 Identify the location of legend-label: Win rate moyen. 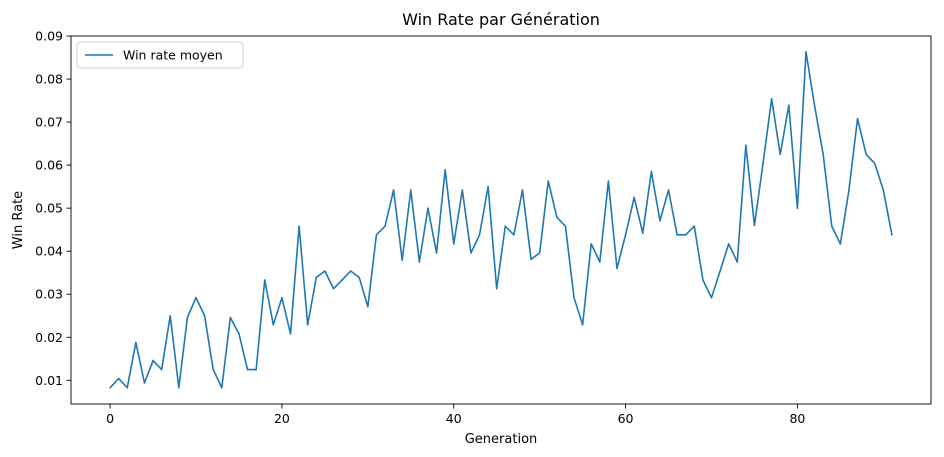
(173, 55).